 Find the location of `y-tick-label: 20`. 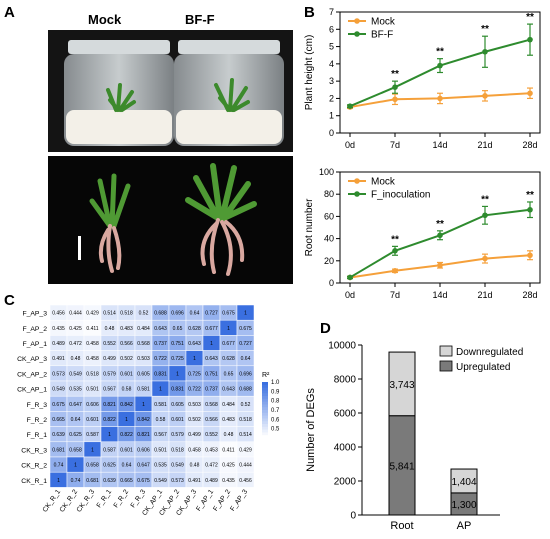

y-tick-label: 20 is located at coordinates (329, 261).